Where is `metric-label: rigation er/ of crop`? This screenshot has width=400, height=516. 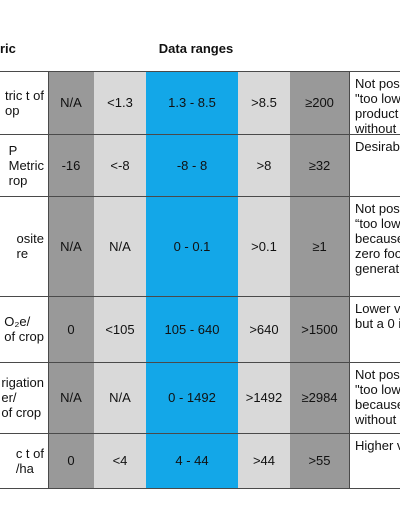 metric-label: rigation er/ of crop is located at coordinates (23, 397).